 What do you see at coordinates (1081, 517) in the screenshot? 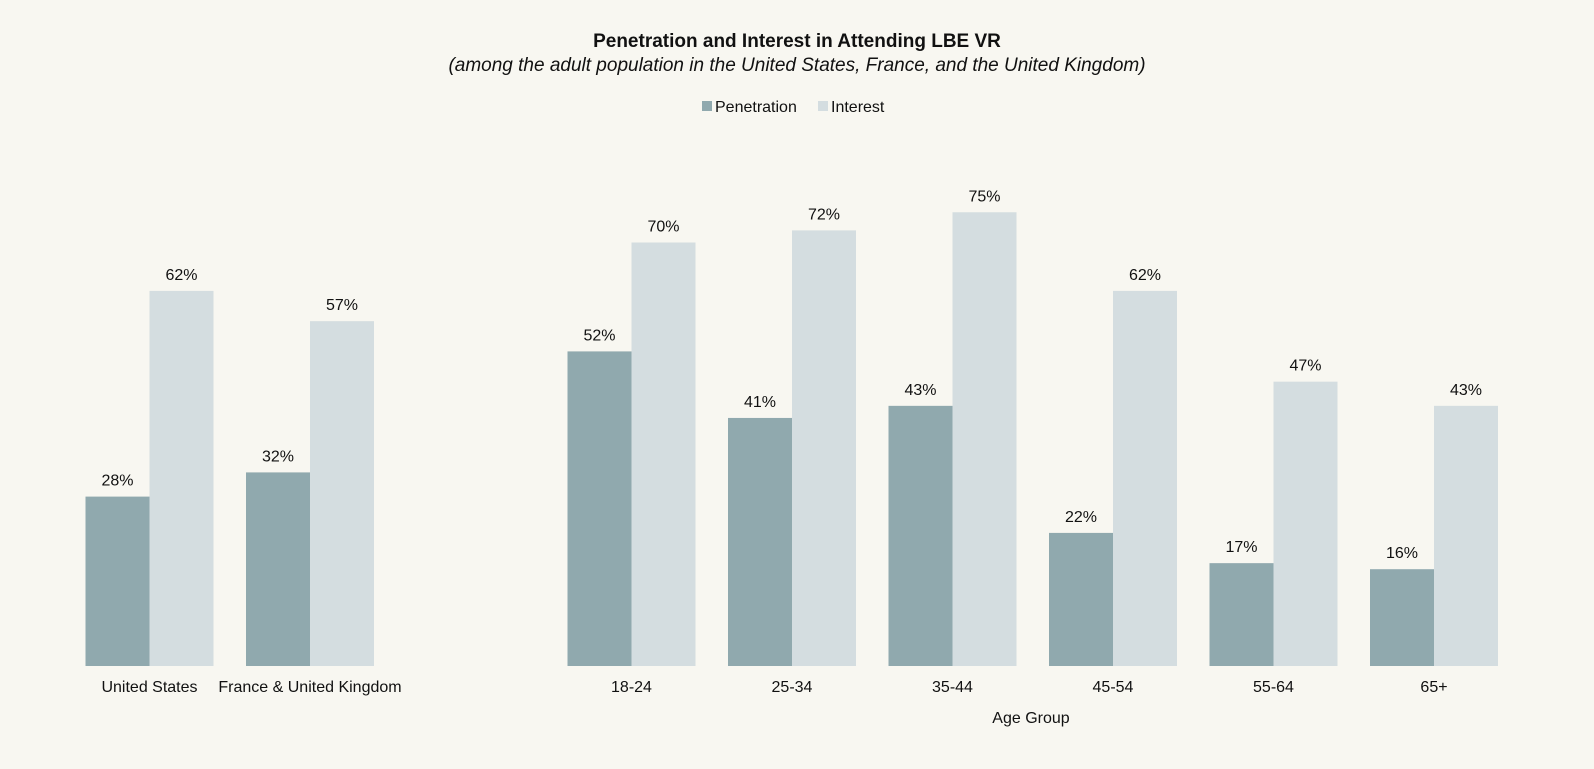
I see `data-label-penetration: 22%` at bounding box center [1081, 517].